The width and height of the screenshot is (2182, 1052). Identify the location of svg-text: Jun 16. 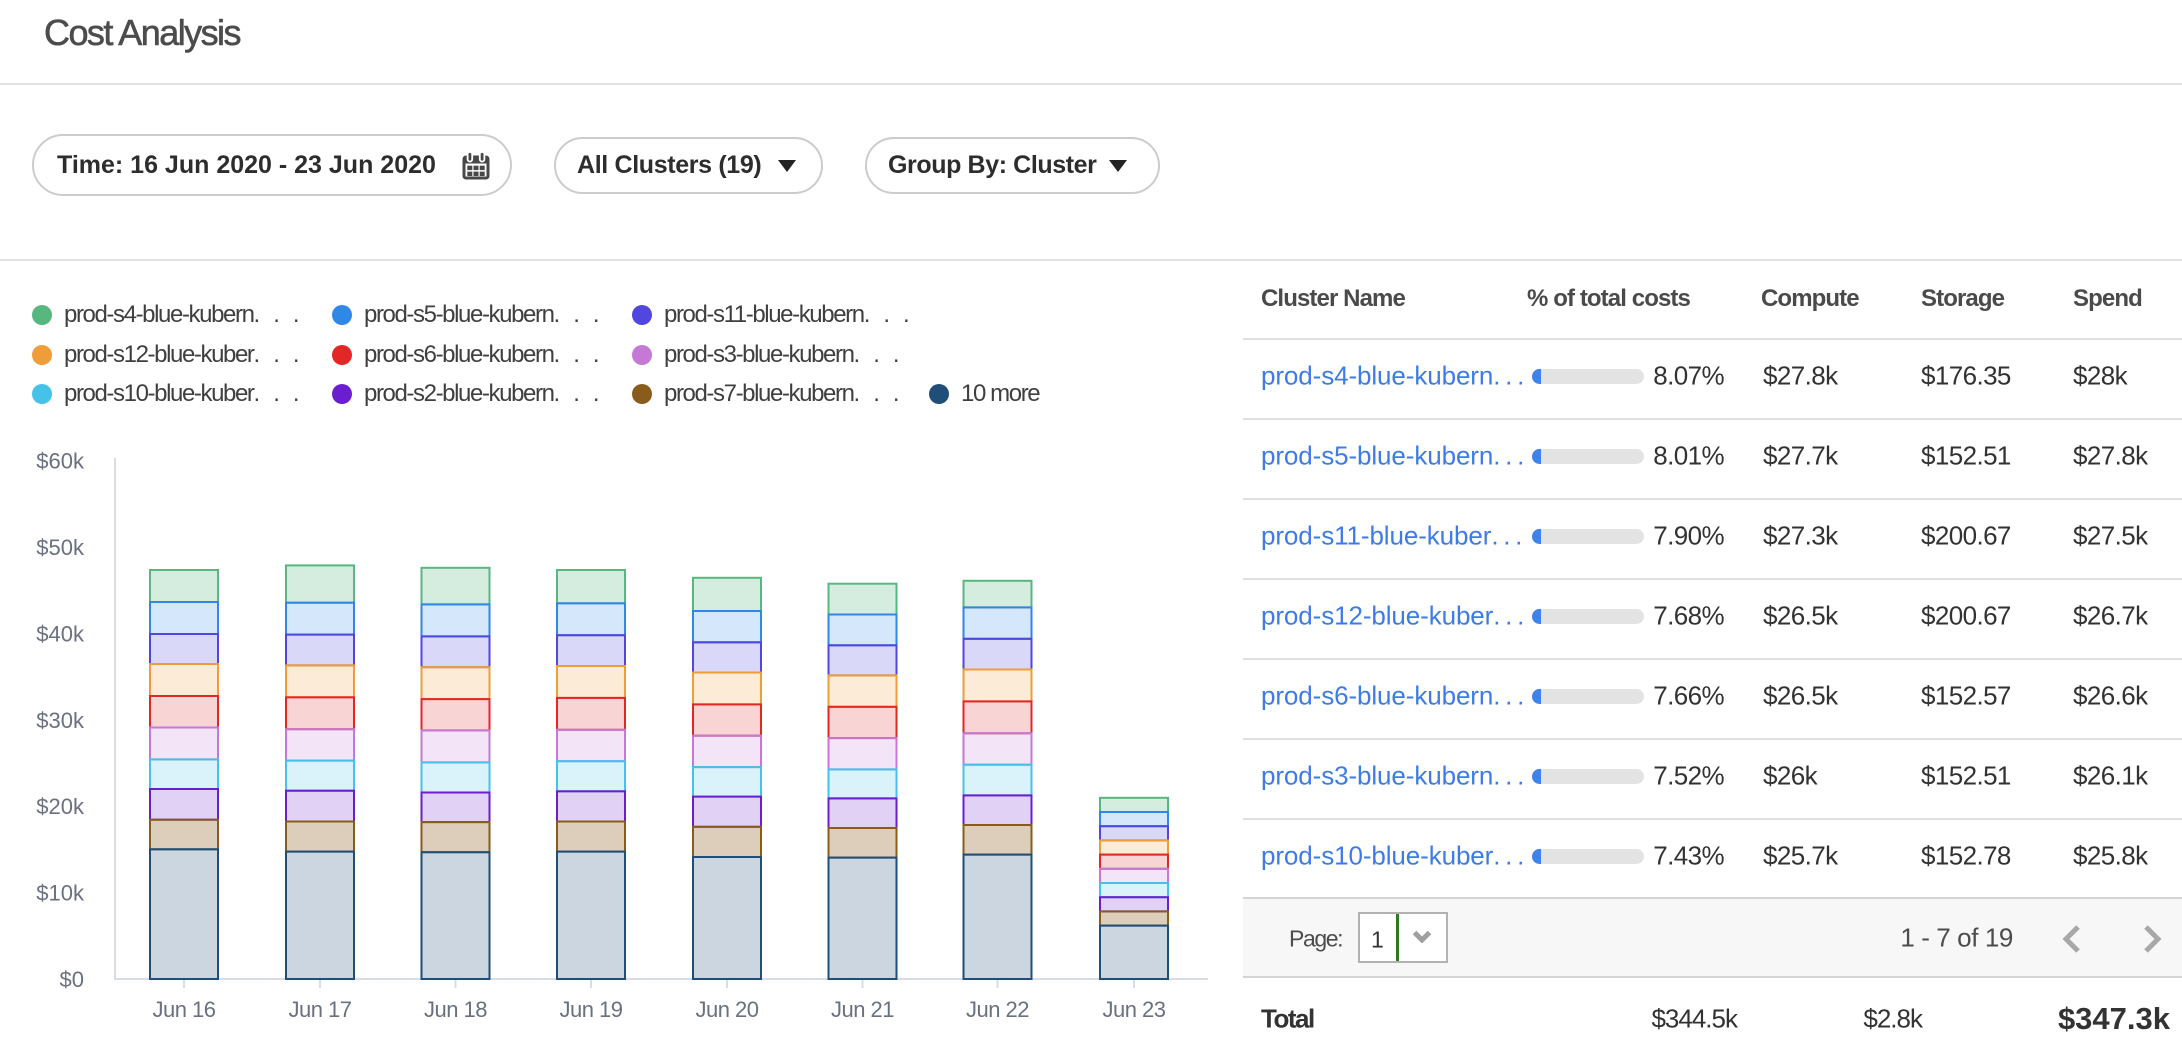
(183, 1009).